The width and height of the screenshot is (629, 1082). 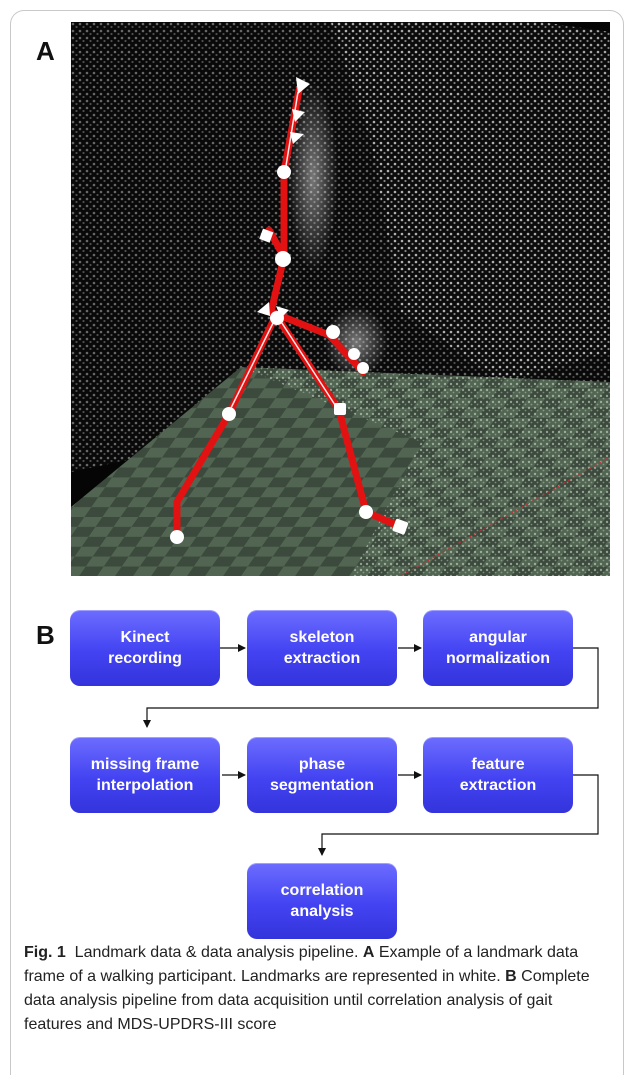 What do you see at coordinates (322, 890) in the screenshot?
I see `step-label-line1: correlation` at bounding box center [322, 890].